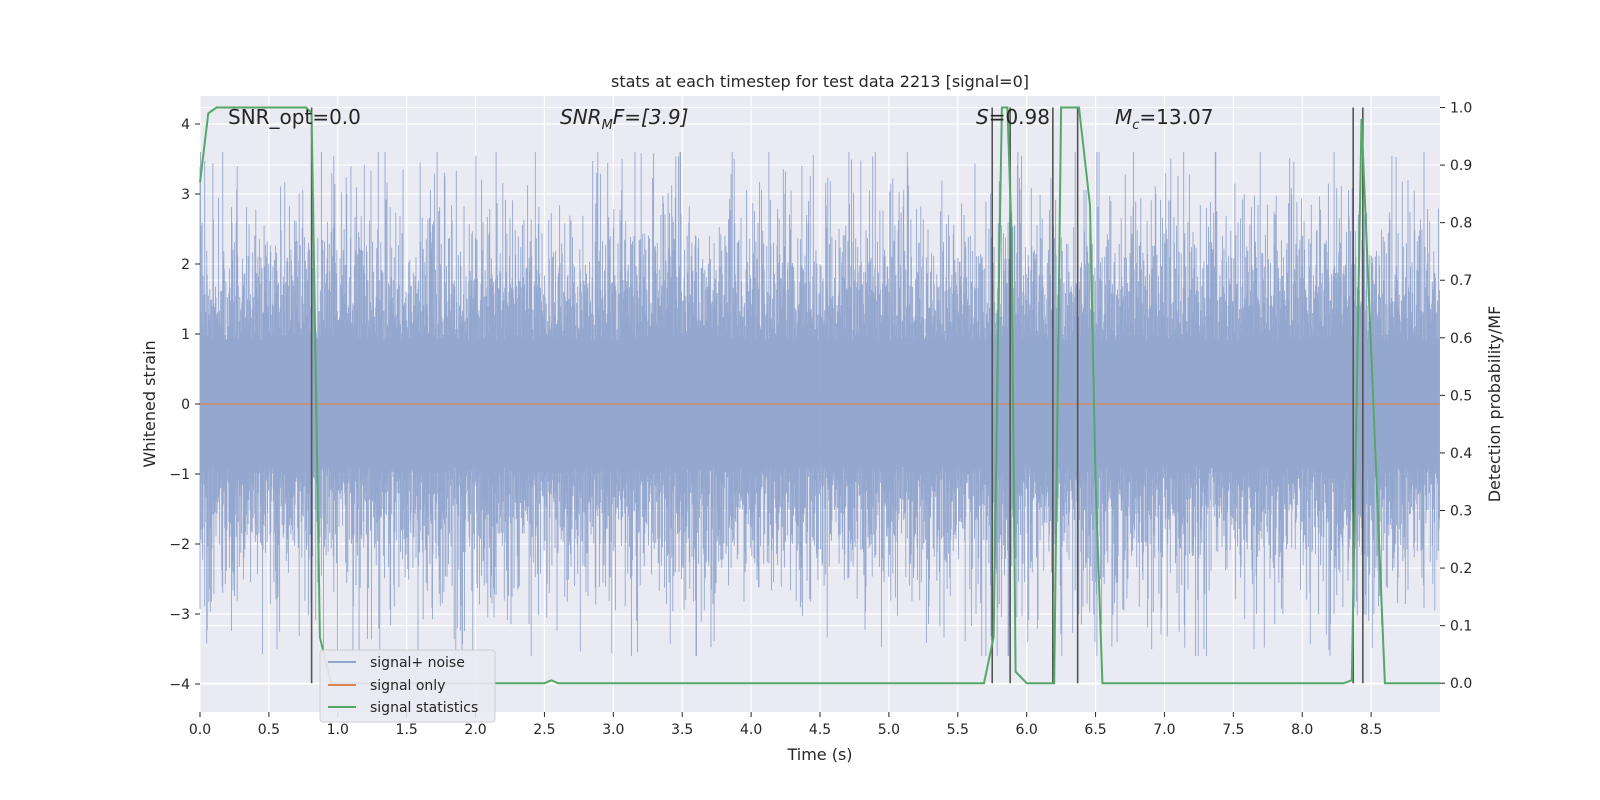 This screenshot has width=1600, height=800. What do you see at coordinates (185, 125) in the screenshot?
I see `y-left-tick-label: 4` at bounding box center [185, 125].